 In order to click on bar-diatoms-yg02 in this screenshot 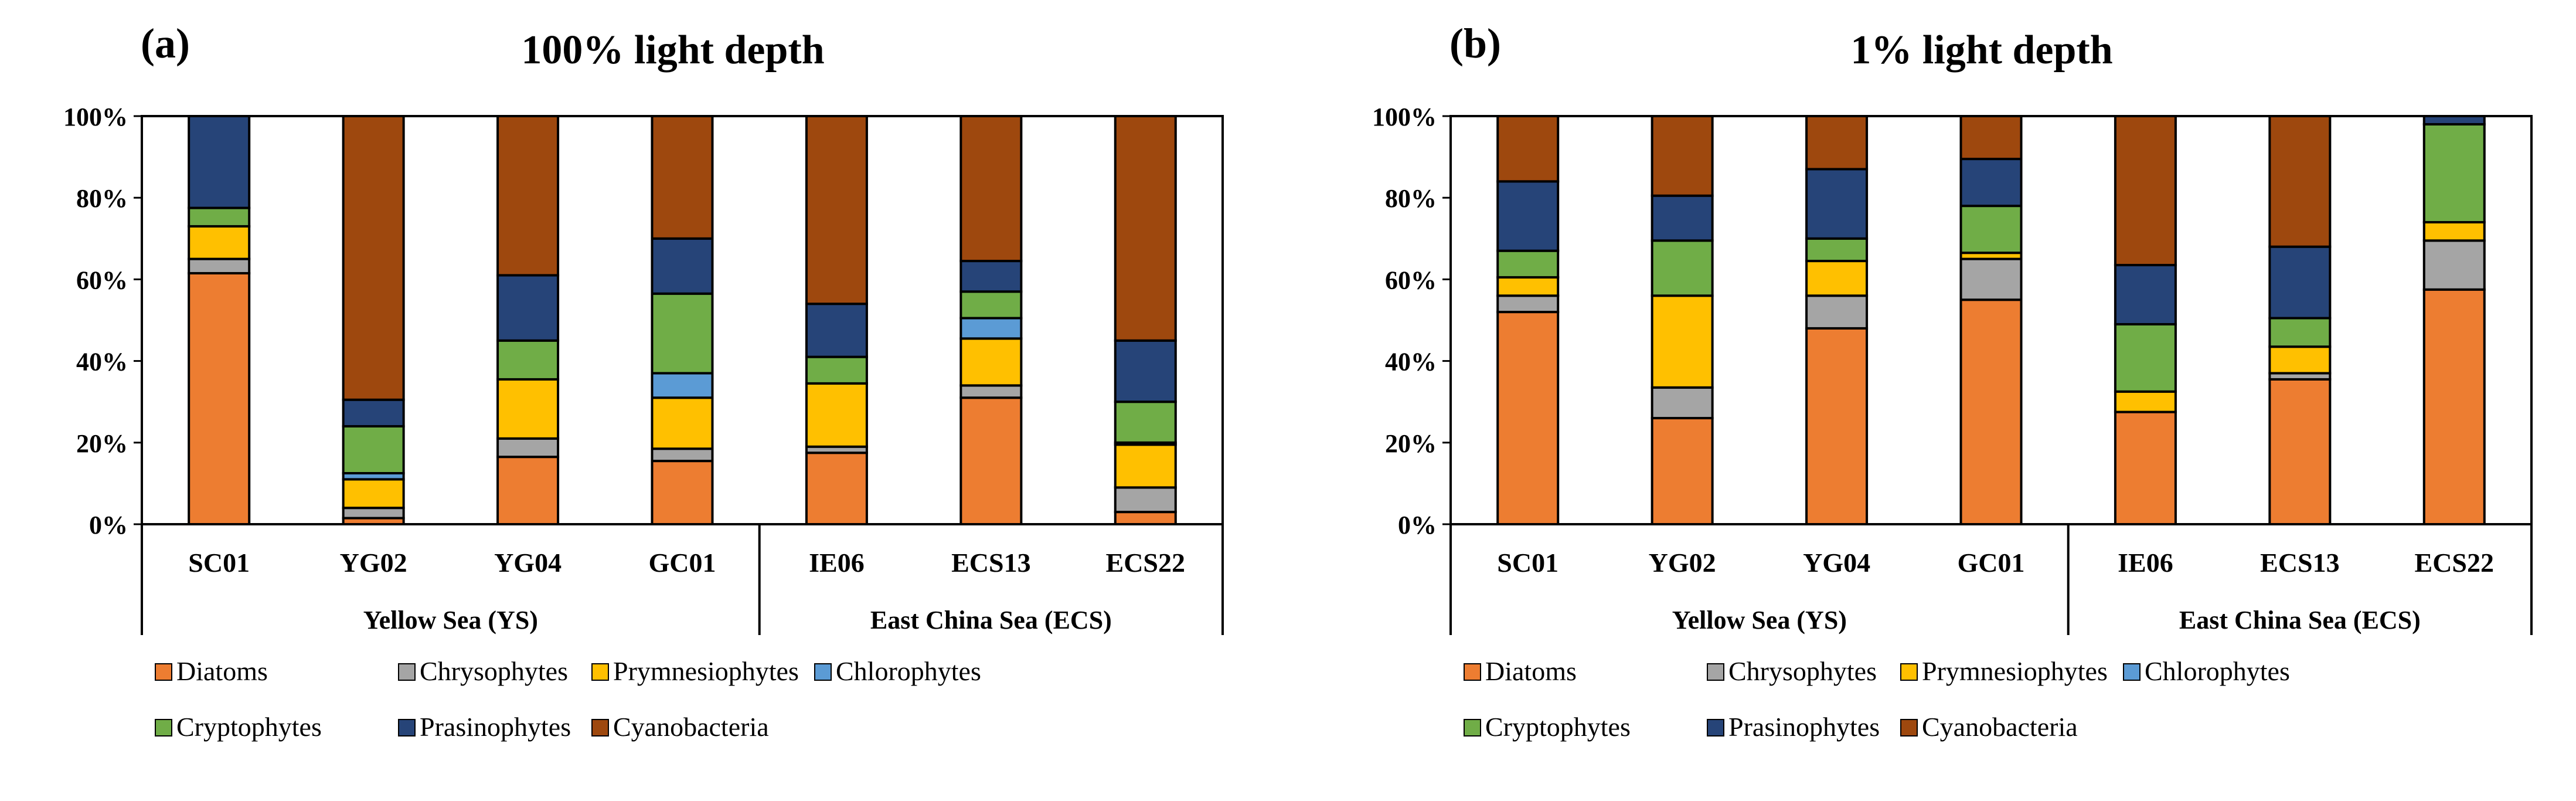, I will do `click(1682, 471)`.